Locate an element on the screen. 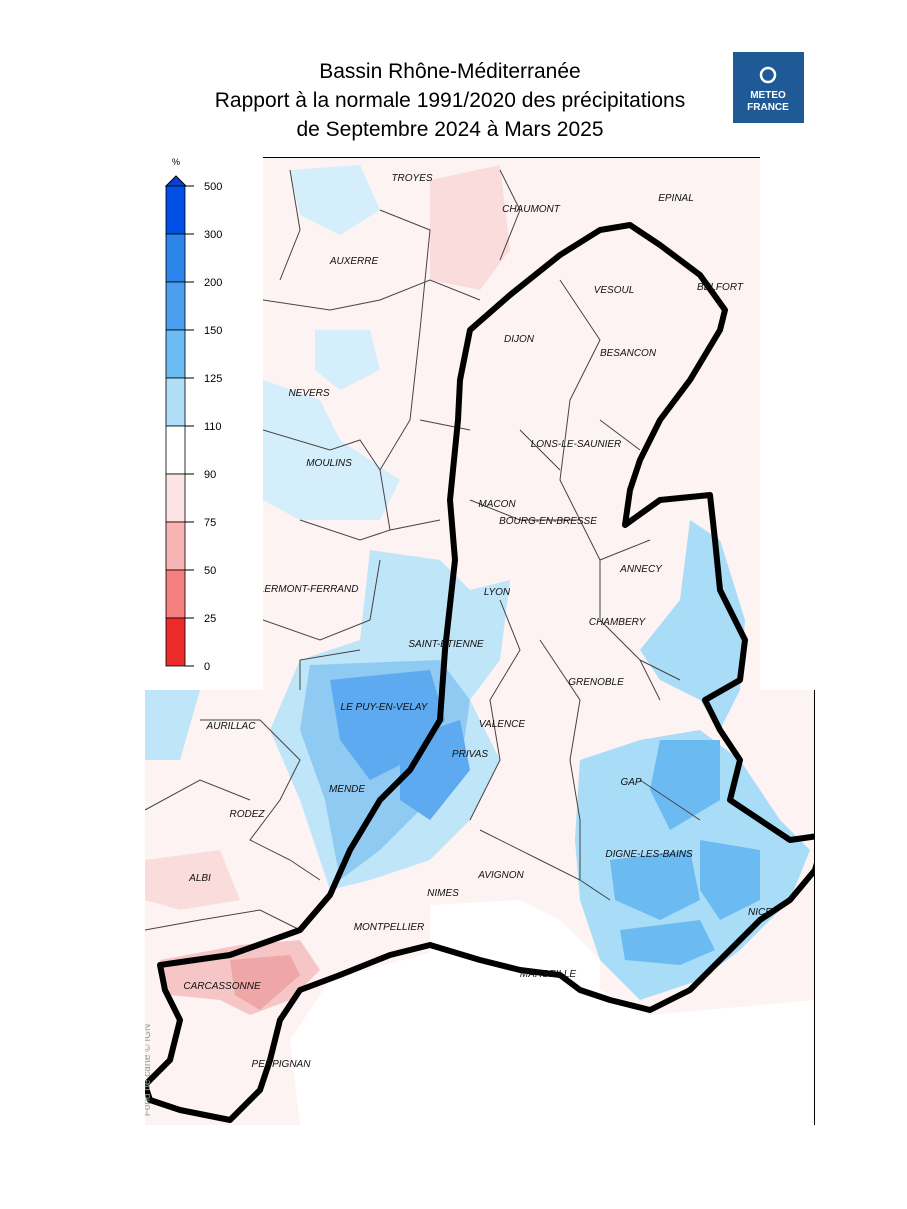 This screenshot has width=907, height=1209. city-label: NIMES is located at coordinates (443, 893).